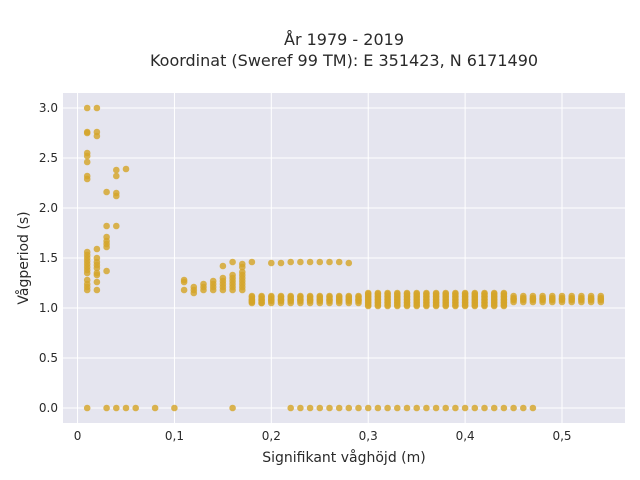 This screenshot has width=640, height=480. Describe the element at coordinates (48, 358) in the screenshot. I see `y-tick-label: 0.5` at that location.